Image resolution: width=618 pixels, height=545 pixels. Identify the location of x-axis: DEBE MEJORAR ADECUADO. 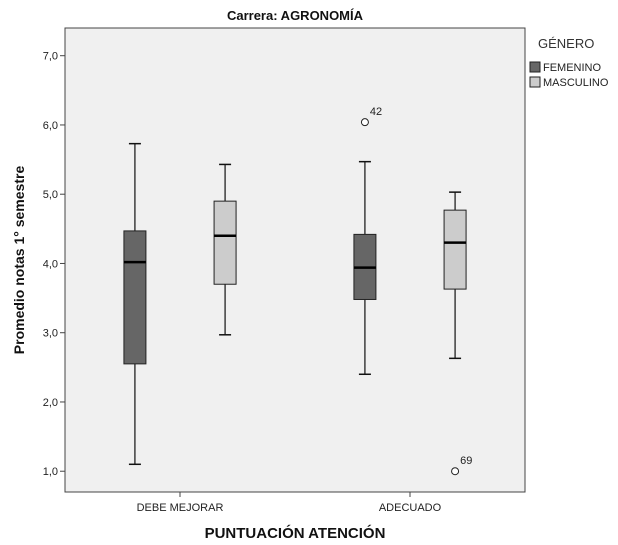
(289, 503).